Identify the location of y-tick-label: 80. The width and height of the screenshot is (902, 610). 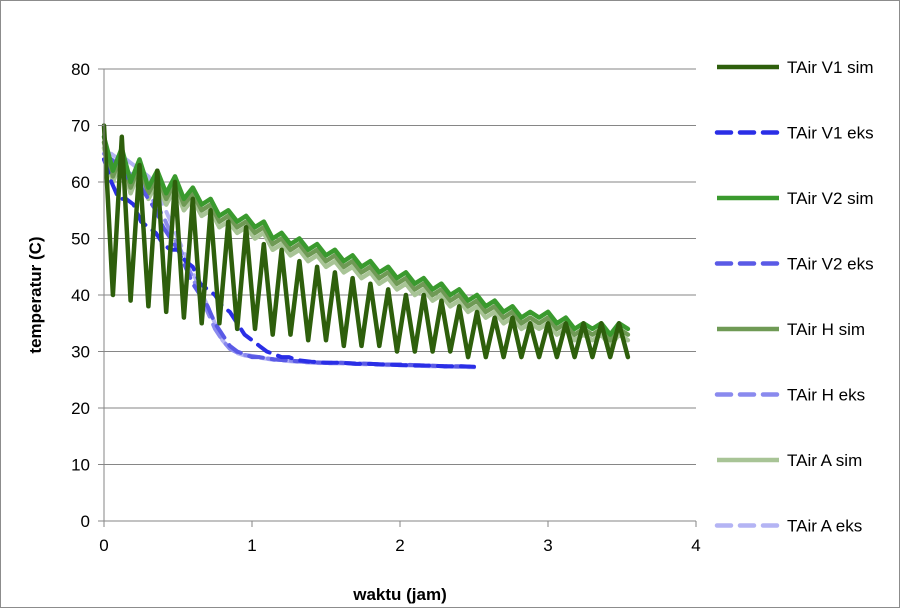
(80, 69).